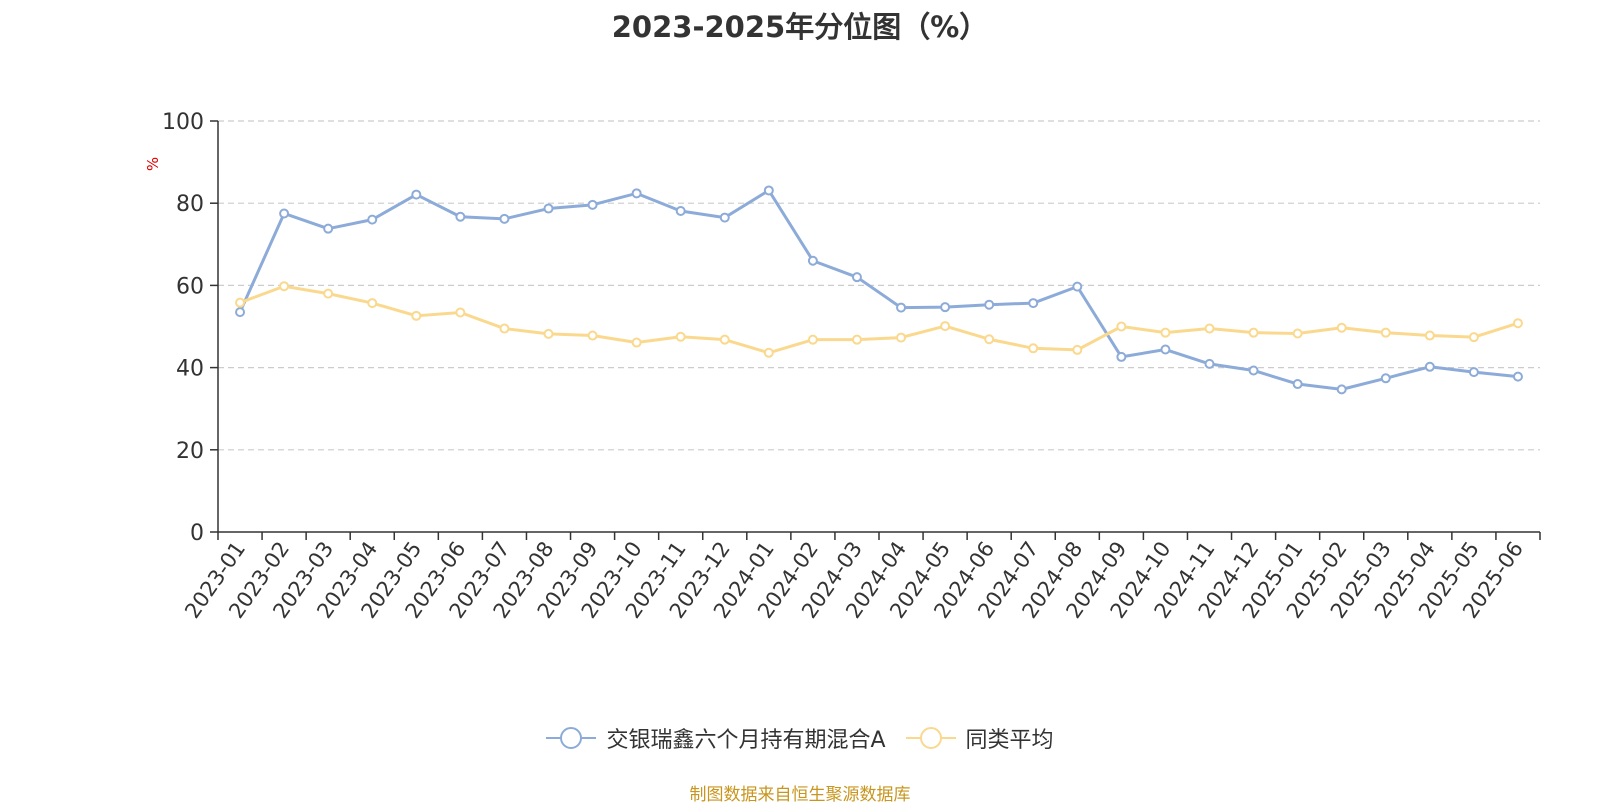  I want to click on y-tick-label: 0, so click(197, 533).